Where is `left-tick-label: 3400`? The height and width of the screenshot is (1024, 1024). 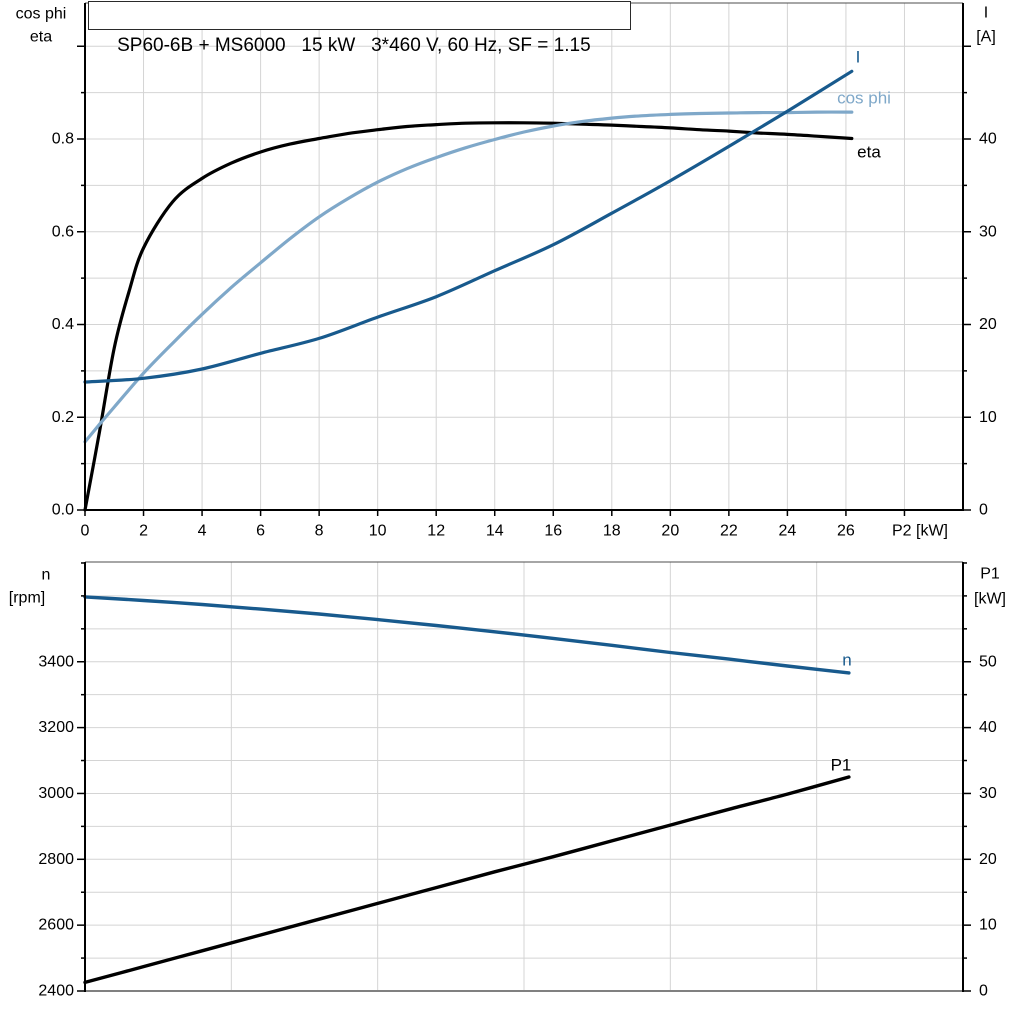 left-tick-label: 3400 is located at coordinates (56, 661).